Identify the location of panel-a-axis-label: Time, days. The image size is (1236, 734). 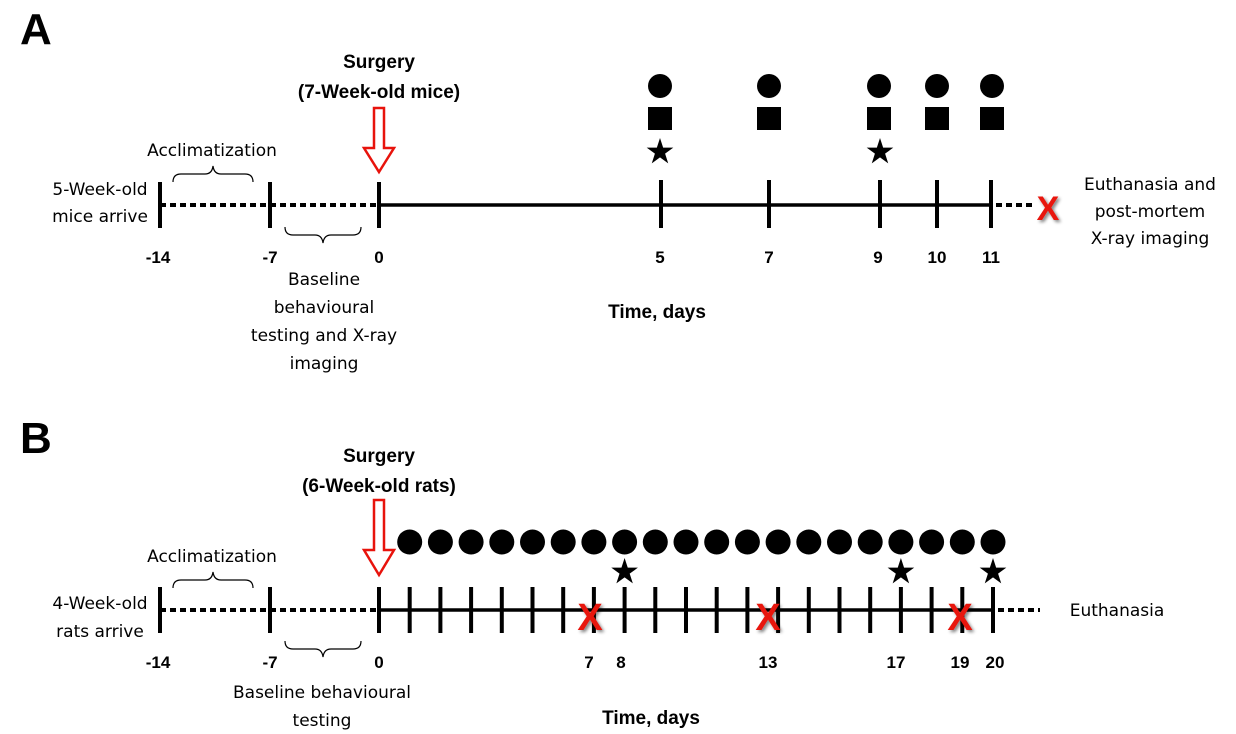
(657, 312).